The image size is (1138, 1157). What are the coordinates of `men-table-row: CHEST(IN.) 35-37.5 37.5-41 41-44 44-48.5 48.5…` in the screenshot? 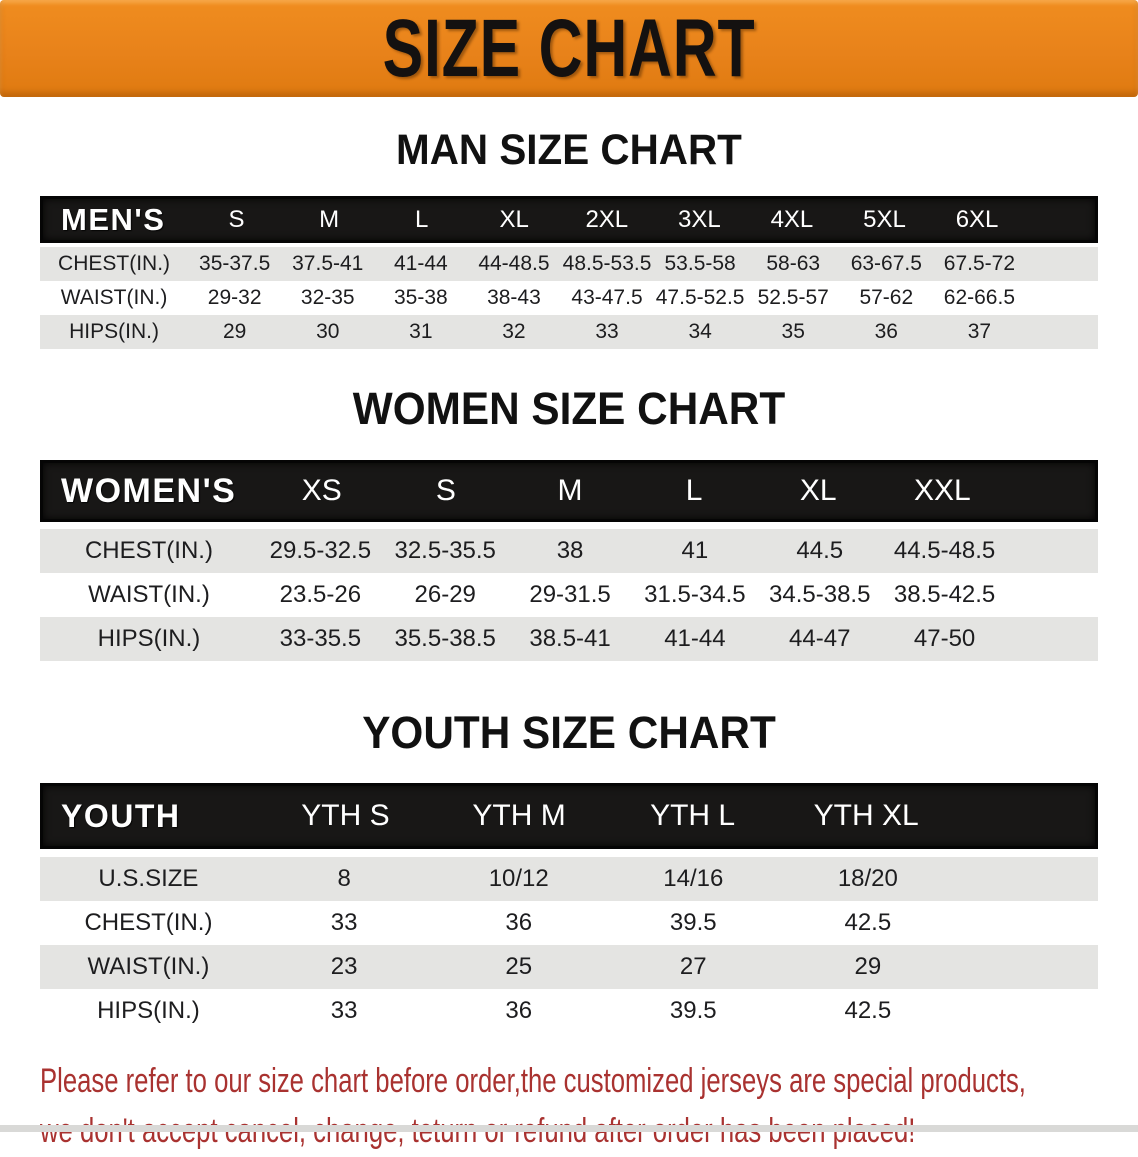 It's located at (569, 264).